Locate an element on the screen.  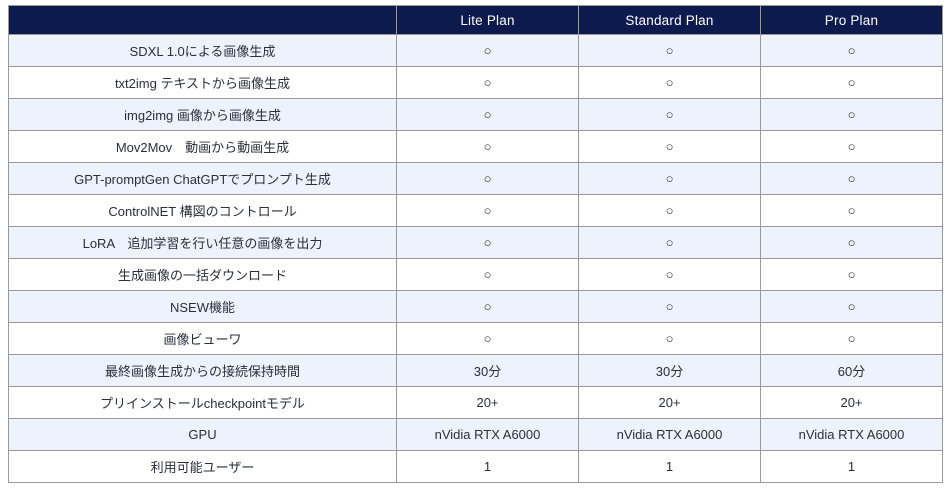
table-row: 利用可能ユーザー 1 1 1 is located at coordinates (475, 466).